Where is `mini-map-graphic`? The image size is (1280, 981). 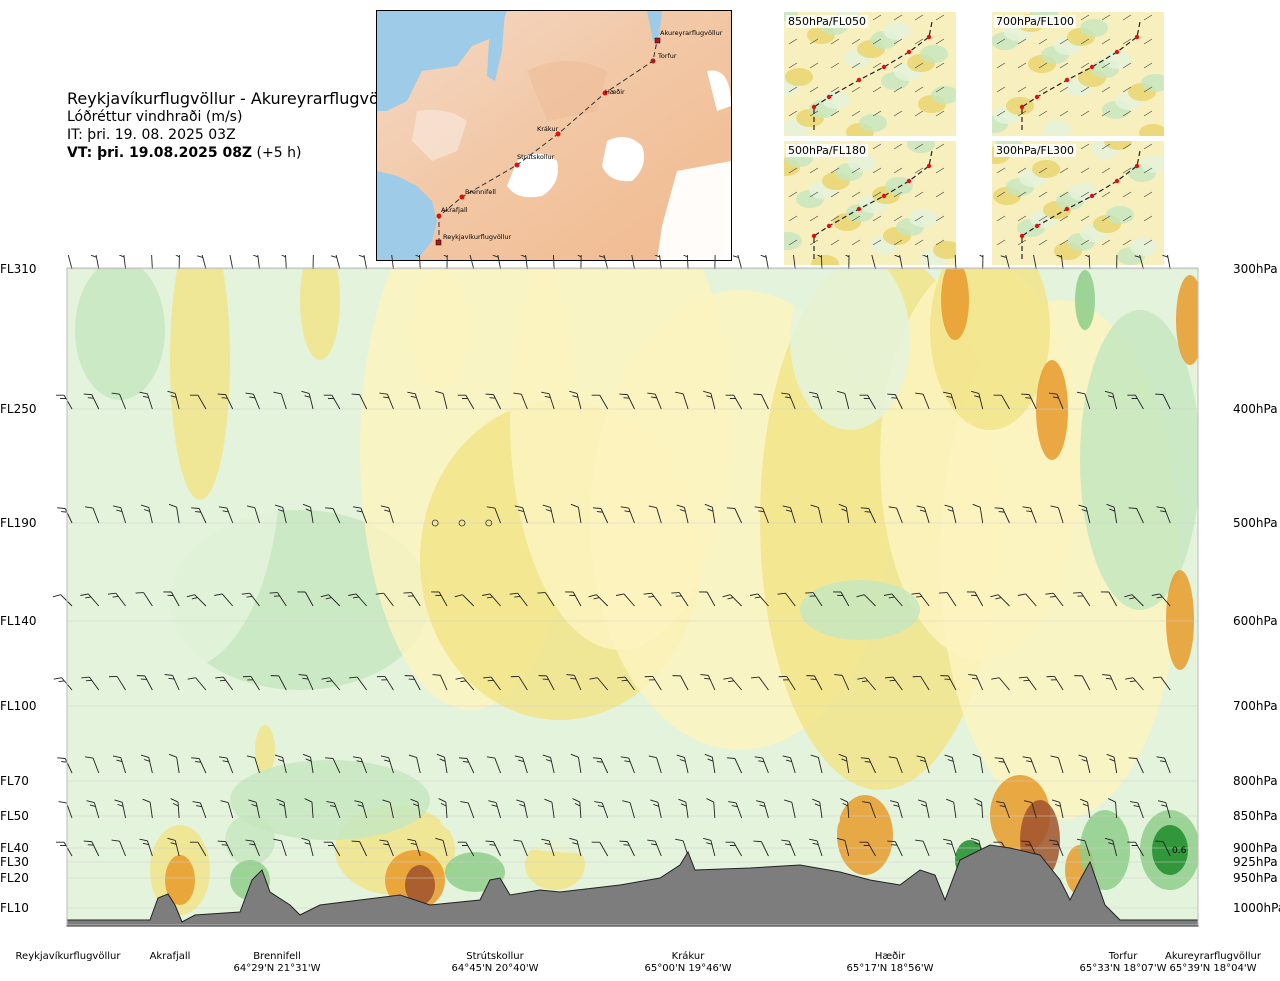 mini-map-graphic is located at coordinates (1078, 74).